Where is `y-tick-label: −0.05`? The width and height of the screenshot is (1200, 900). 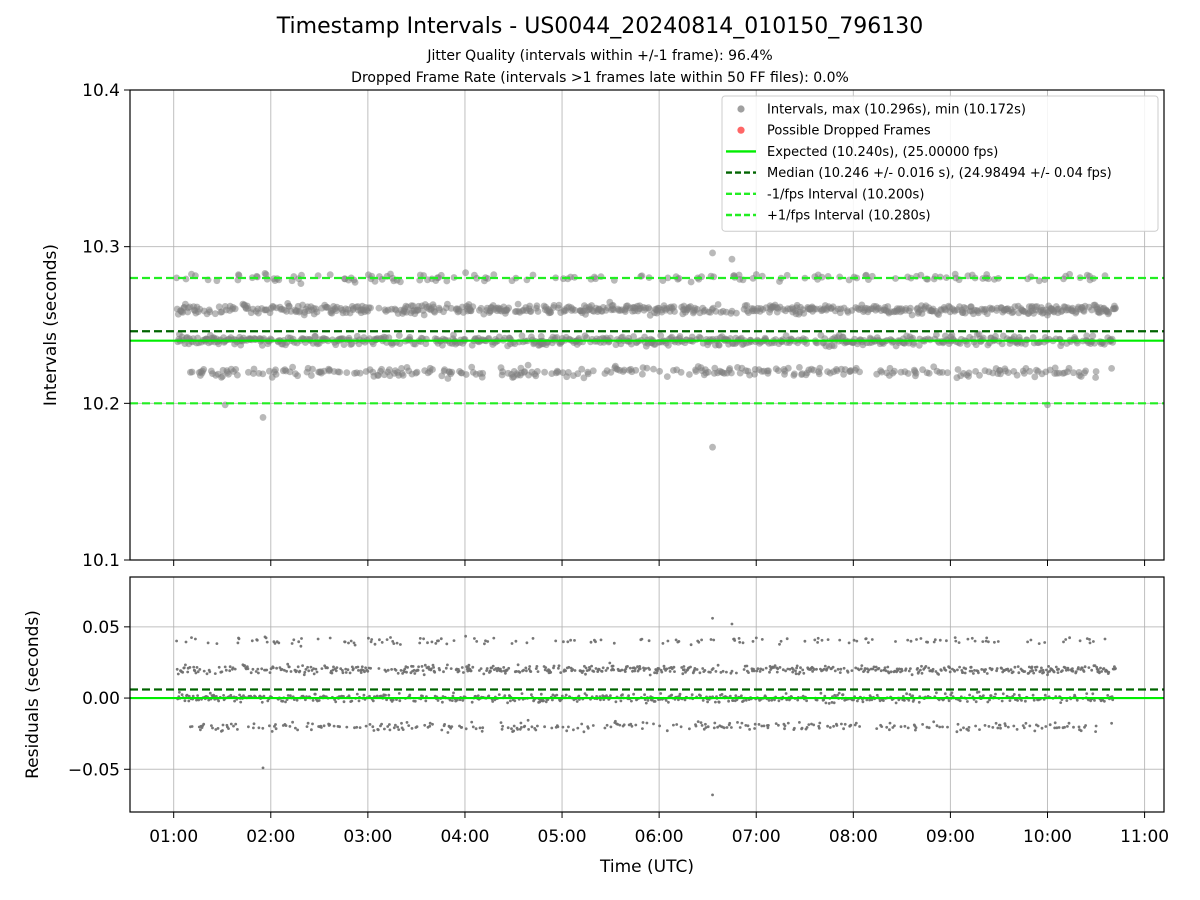
y-tick-label: −0.05 is located at coordinates (94, 770).